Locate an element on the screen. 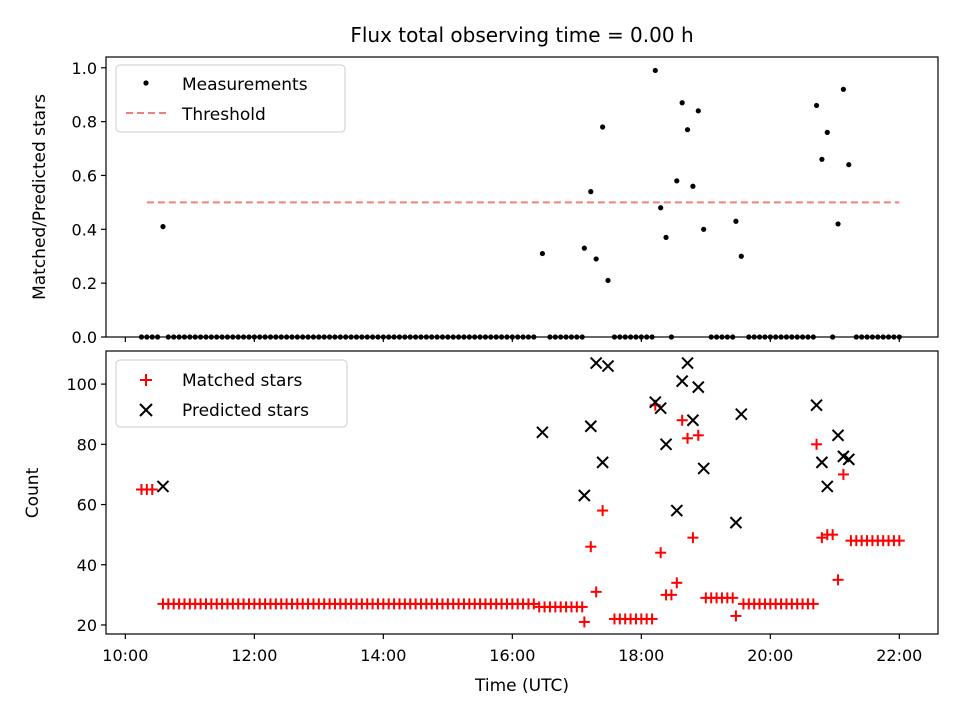 The image size is (960, 724). legend-threshold-label: Threshold is located at coordinates (223, 115).